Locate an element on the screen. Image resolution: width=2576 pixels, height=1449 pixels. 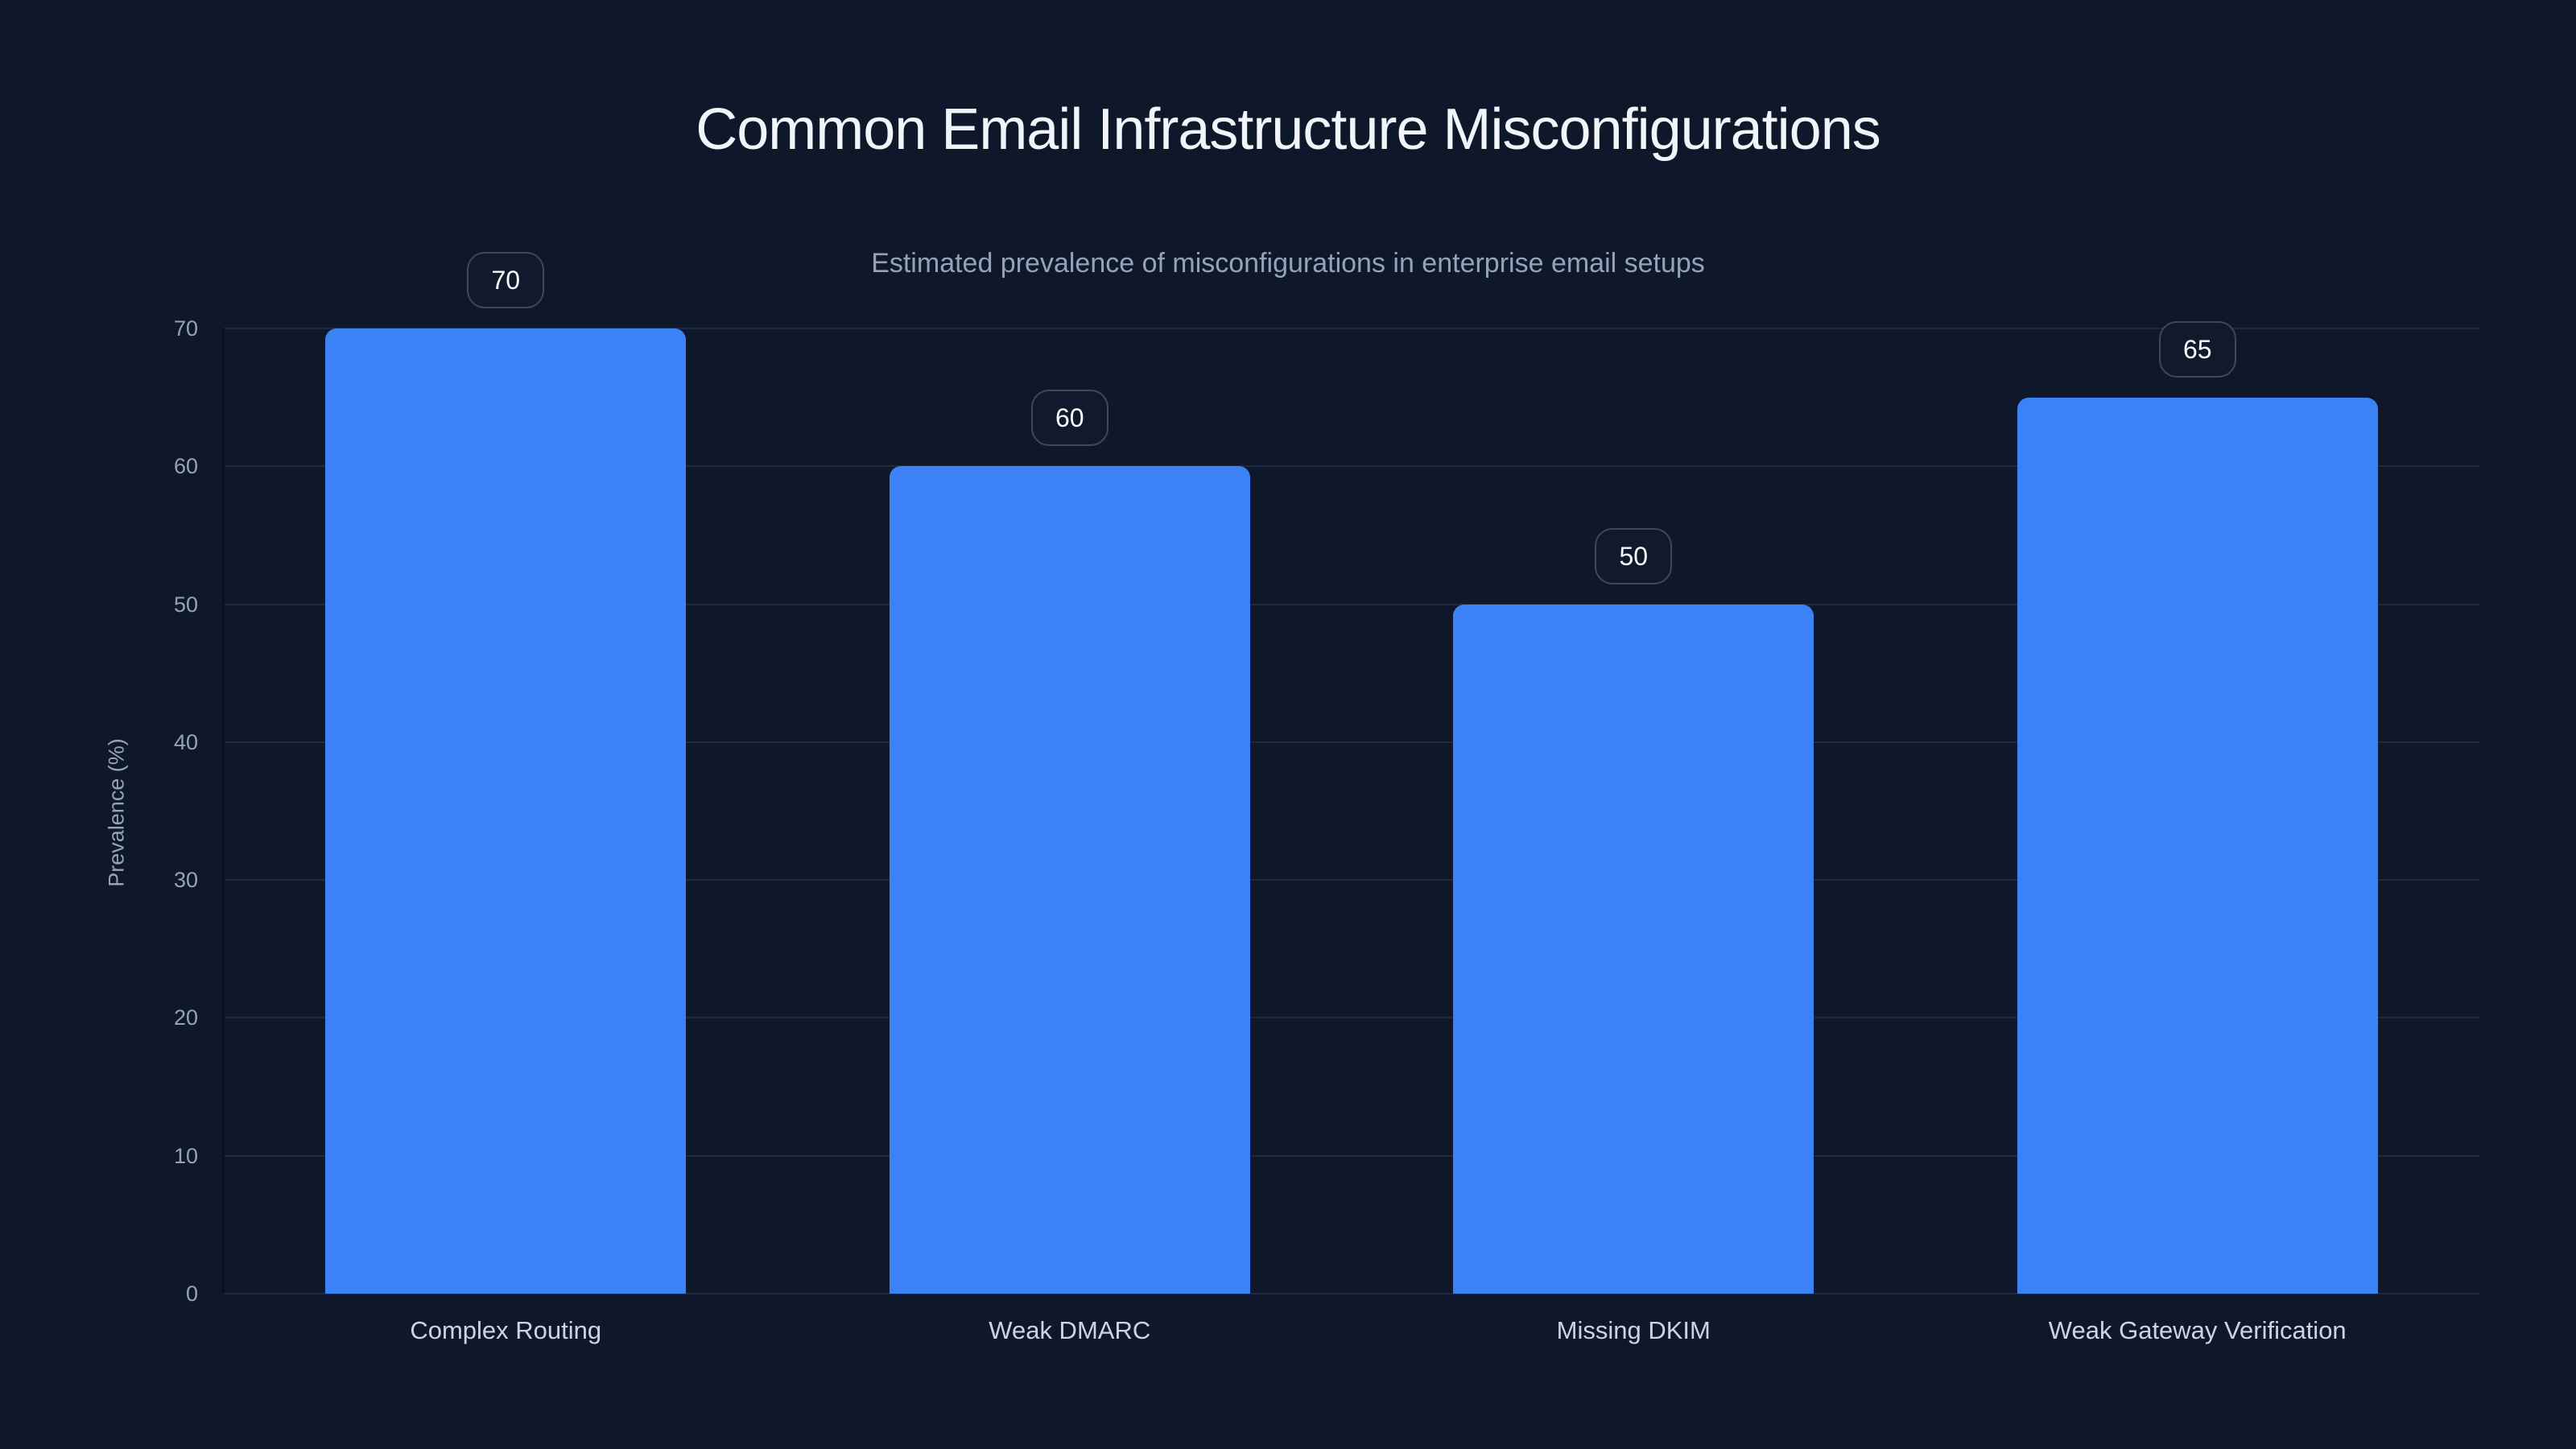
bar-value-badge: 70 is located at coordinates (506, 280).